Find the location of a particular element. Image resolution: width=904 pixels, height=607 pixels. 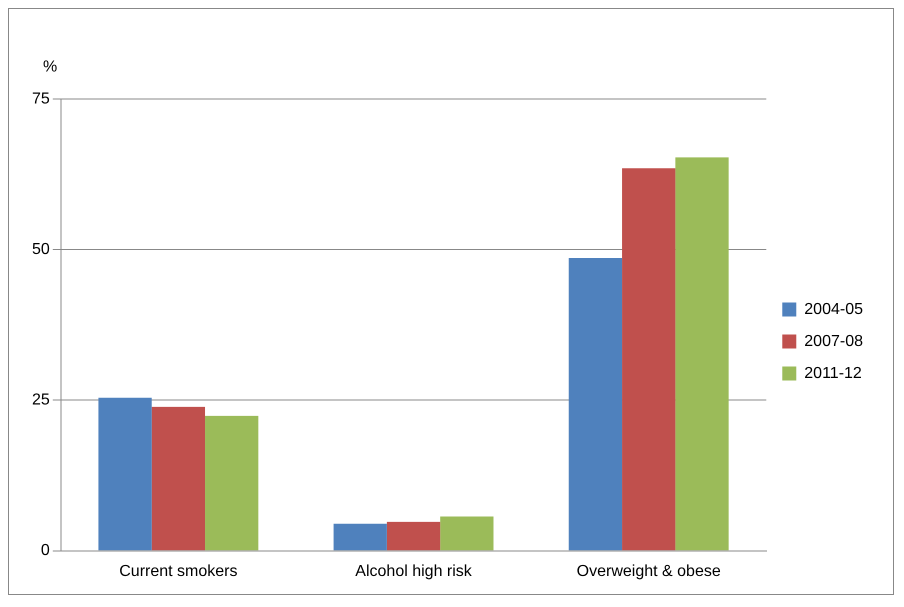

y-tick-label: 0 is located at coordinates (45, 551).